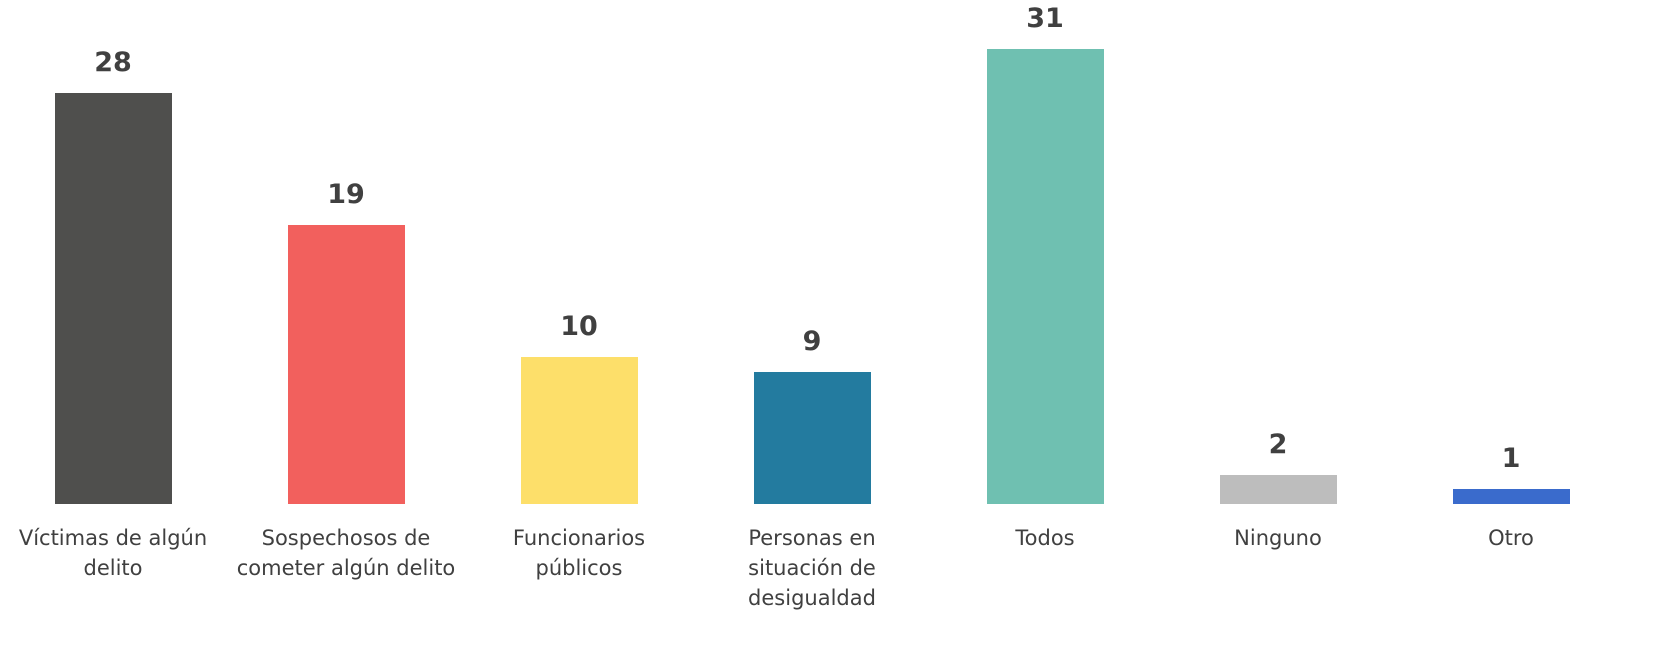 The width and height of the screenshot is (1676, 655). Describe the element at coordinates (1045, 18) in the screenshot. I see `value-label: 31` at that location.